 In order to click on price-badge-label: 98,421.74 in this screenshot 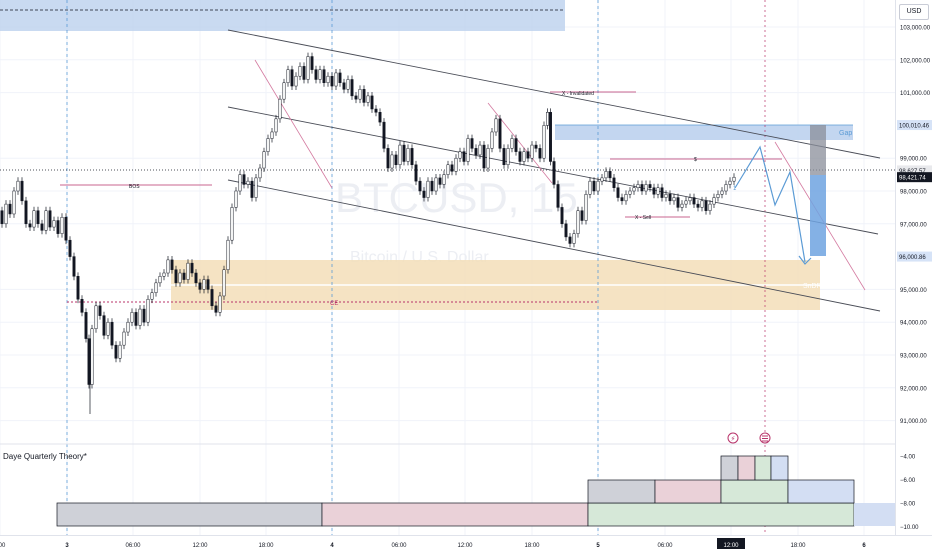, I will do `click(912, 179)`.